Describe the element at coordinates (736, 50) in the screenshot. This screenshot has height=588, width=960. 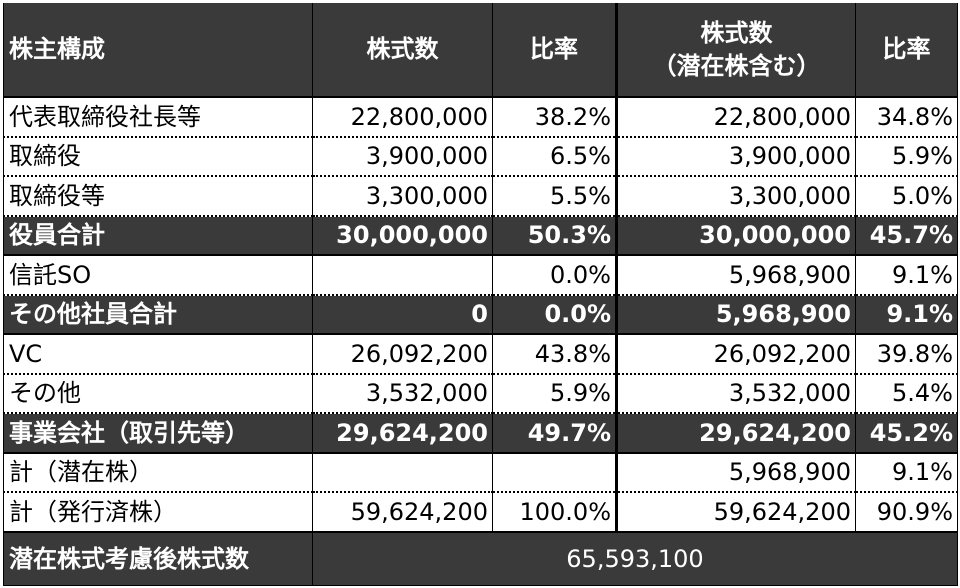
I see `header-shares-diluted: 株式数 （潜在株含む）` at that location.